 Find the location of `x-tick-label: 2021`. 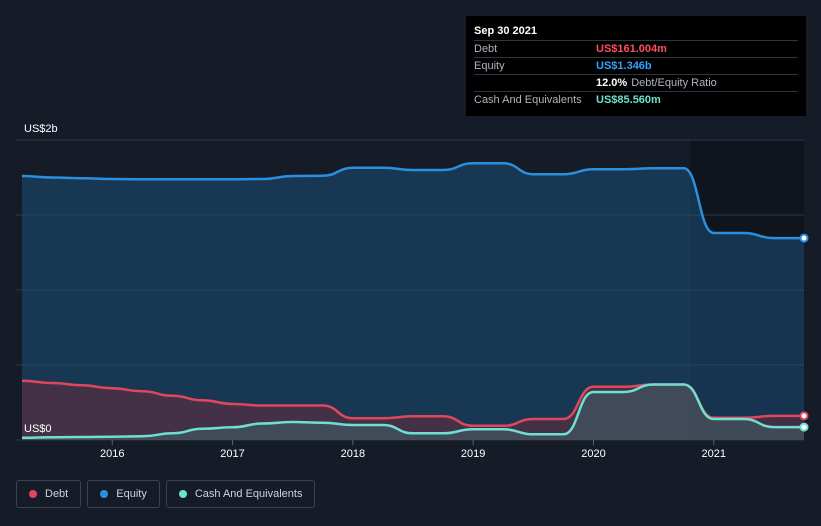

x-tick-label: 2021 is located at coordinates (714, 454).